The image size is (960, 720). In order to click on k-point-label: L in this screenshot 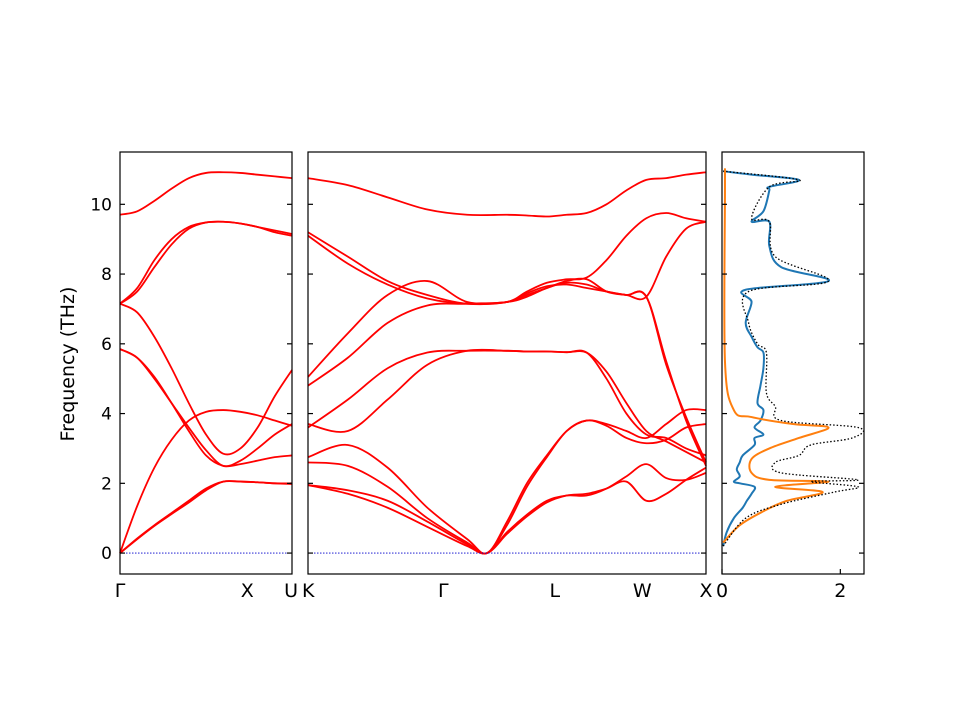, I will do `click(554, 591)`.